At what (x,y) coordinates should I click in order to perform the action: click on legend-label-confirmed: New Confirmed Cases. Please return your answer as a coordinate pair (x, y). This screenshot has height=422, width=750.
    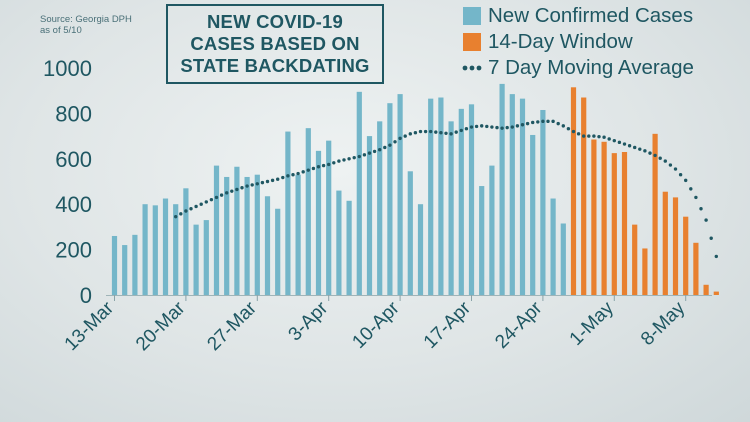
    Looking at the image, I should click on (591, 15).